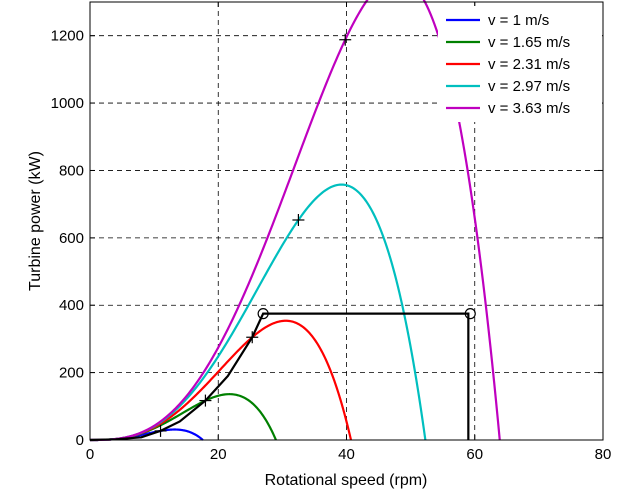 The width and height of the screenshot is (632, 493). Describe the element at coordinates (218, 454) in the screenshot. I see `x-tick-label: 20` at that location.